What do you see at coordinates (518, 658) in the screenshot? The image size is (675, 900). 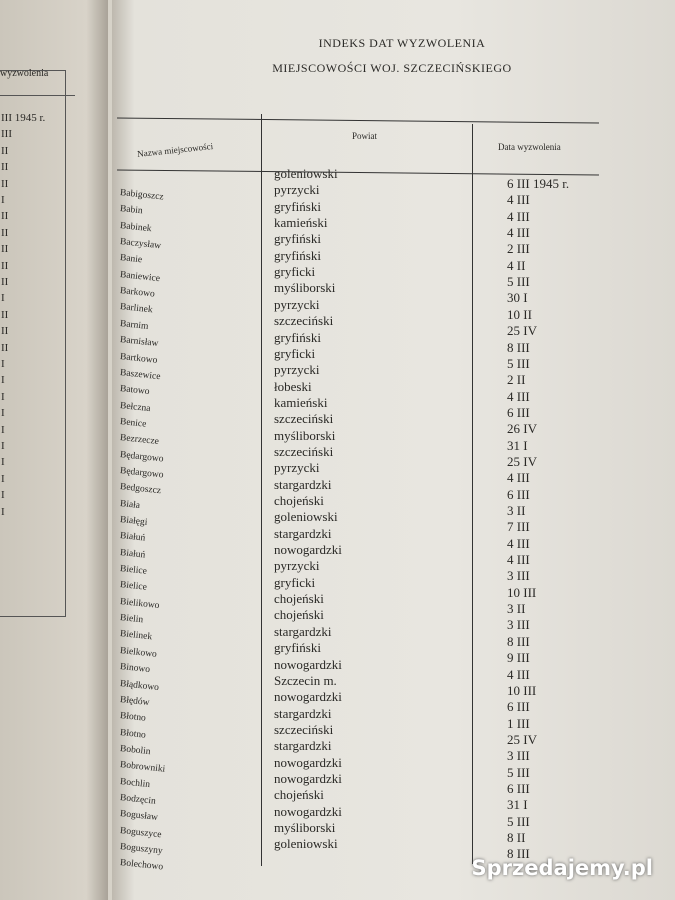 I see `liberation-date: 9 III` at bounding box center [518, 658].